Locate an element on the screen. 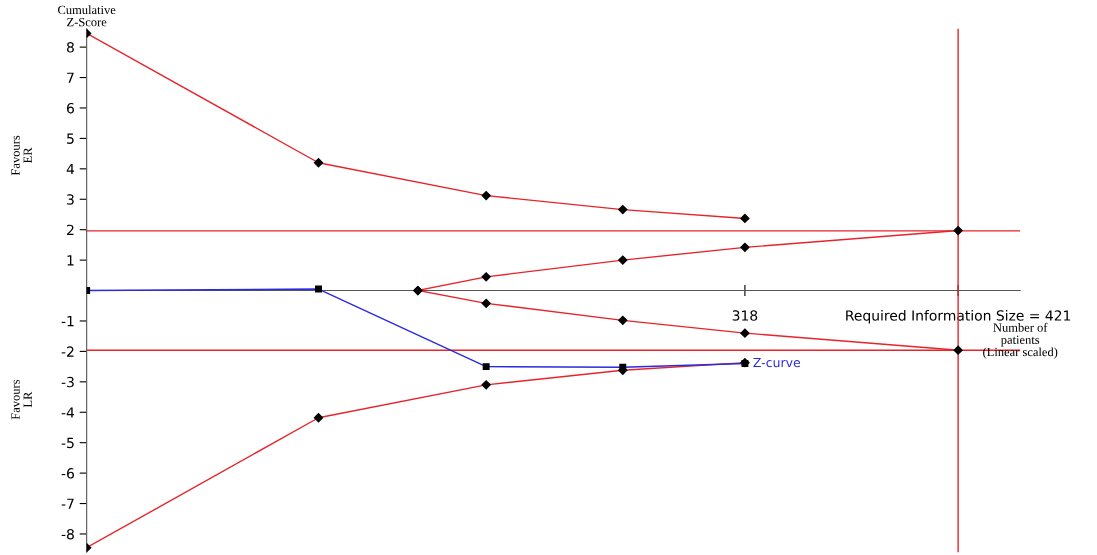  y-tick-label: 3 is located at coordinates (70, 199).